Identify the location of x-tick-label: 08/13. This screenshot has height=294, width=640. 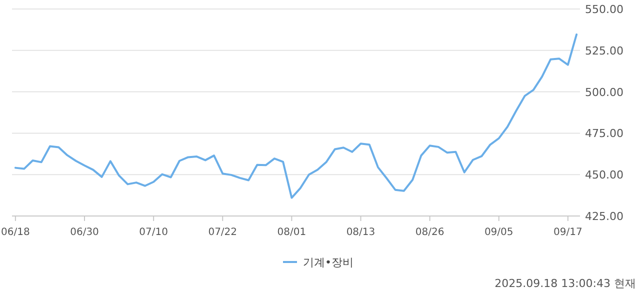
(361, 232).